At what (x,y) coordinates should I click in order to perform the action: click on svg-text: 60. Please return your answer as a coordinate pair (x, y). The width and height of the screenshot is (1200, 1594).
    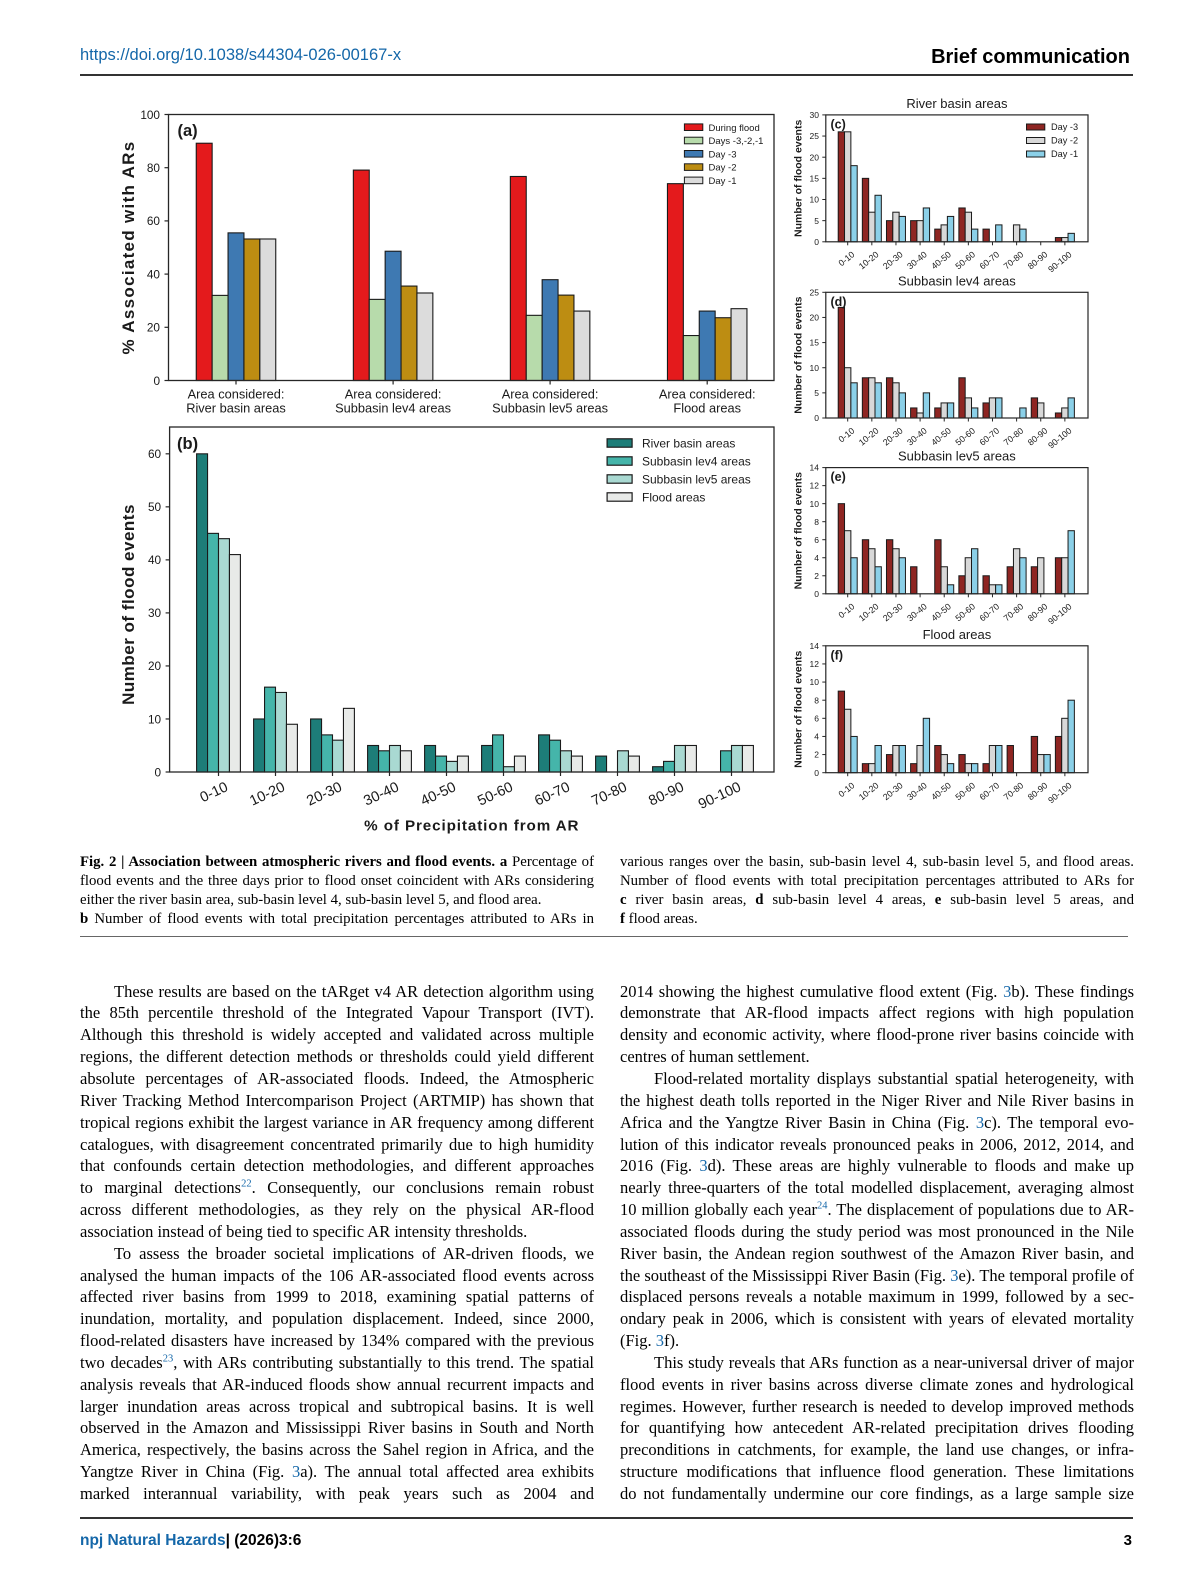
    Looking at the image, I should click on (155, 454).